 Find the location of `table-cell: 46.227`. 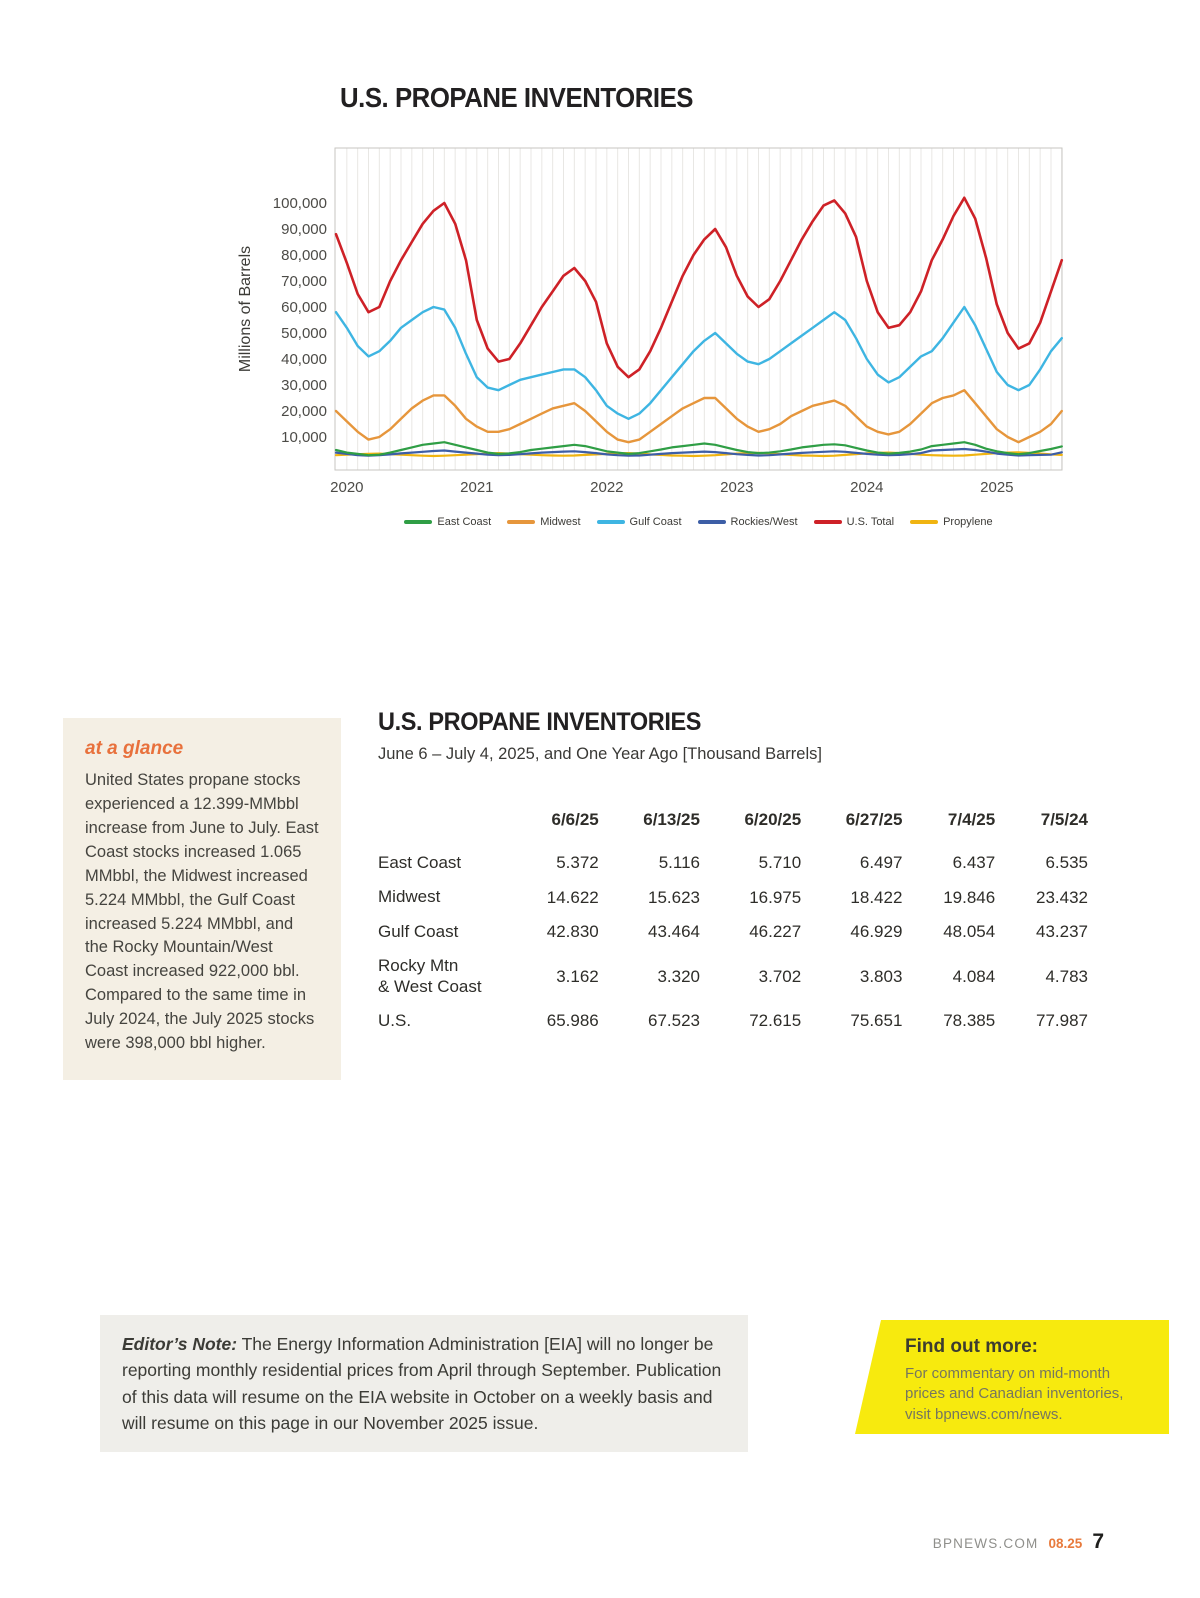

table-cell: 46.227 is located at coordinates (775, 931).